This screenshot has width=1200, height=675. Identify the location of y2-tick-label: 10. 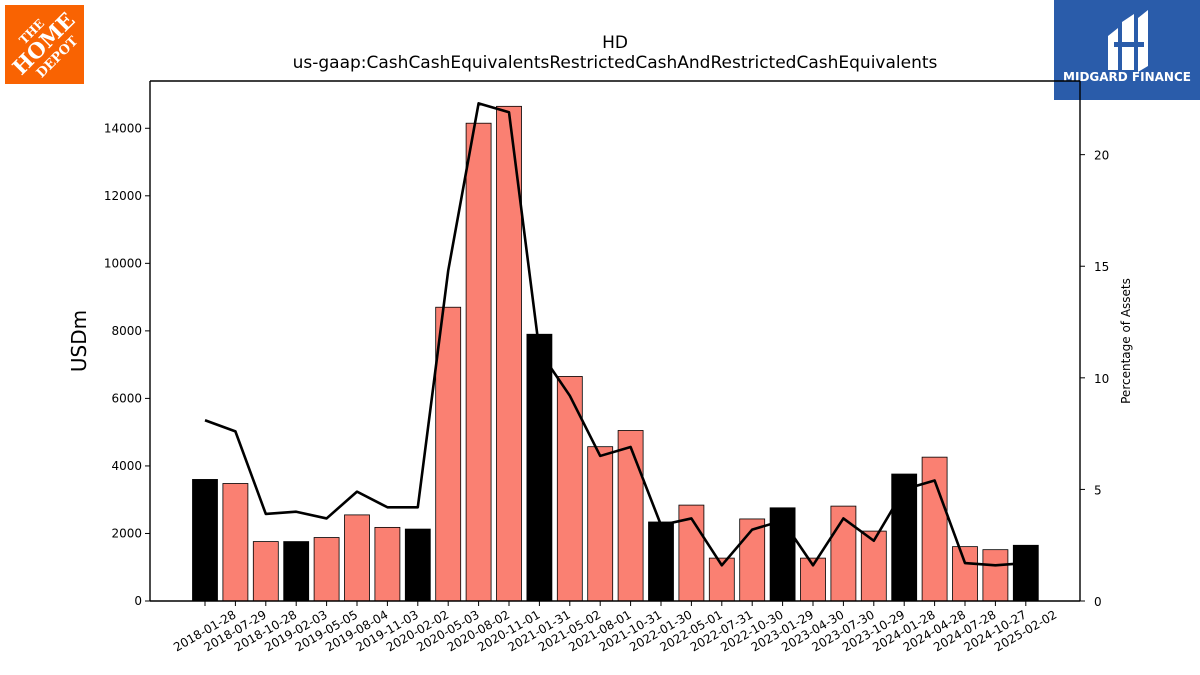
(1101, 379).